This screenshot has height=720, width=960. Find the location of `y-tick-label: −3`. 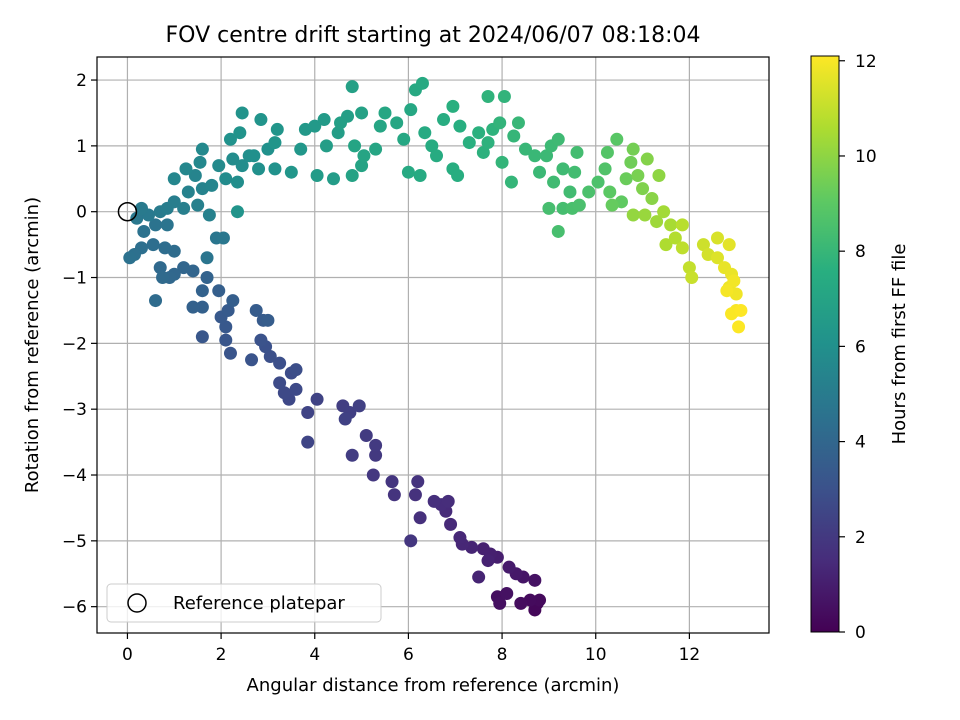

y-tick-label: −3 is located at coordinates (74, 410).